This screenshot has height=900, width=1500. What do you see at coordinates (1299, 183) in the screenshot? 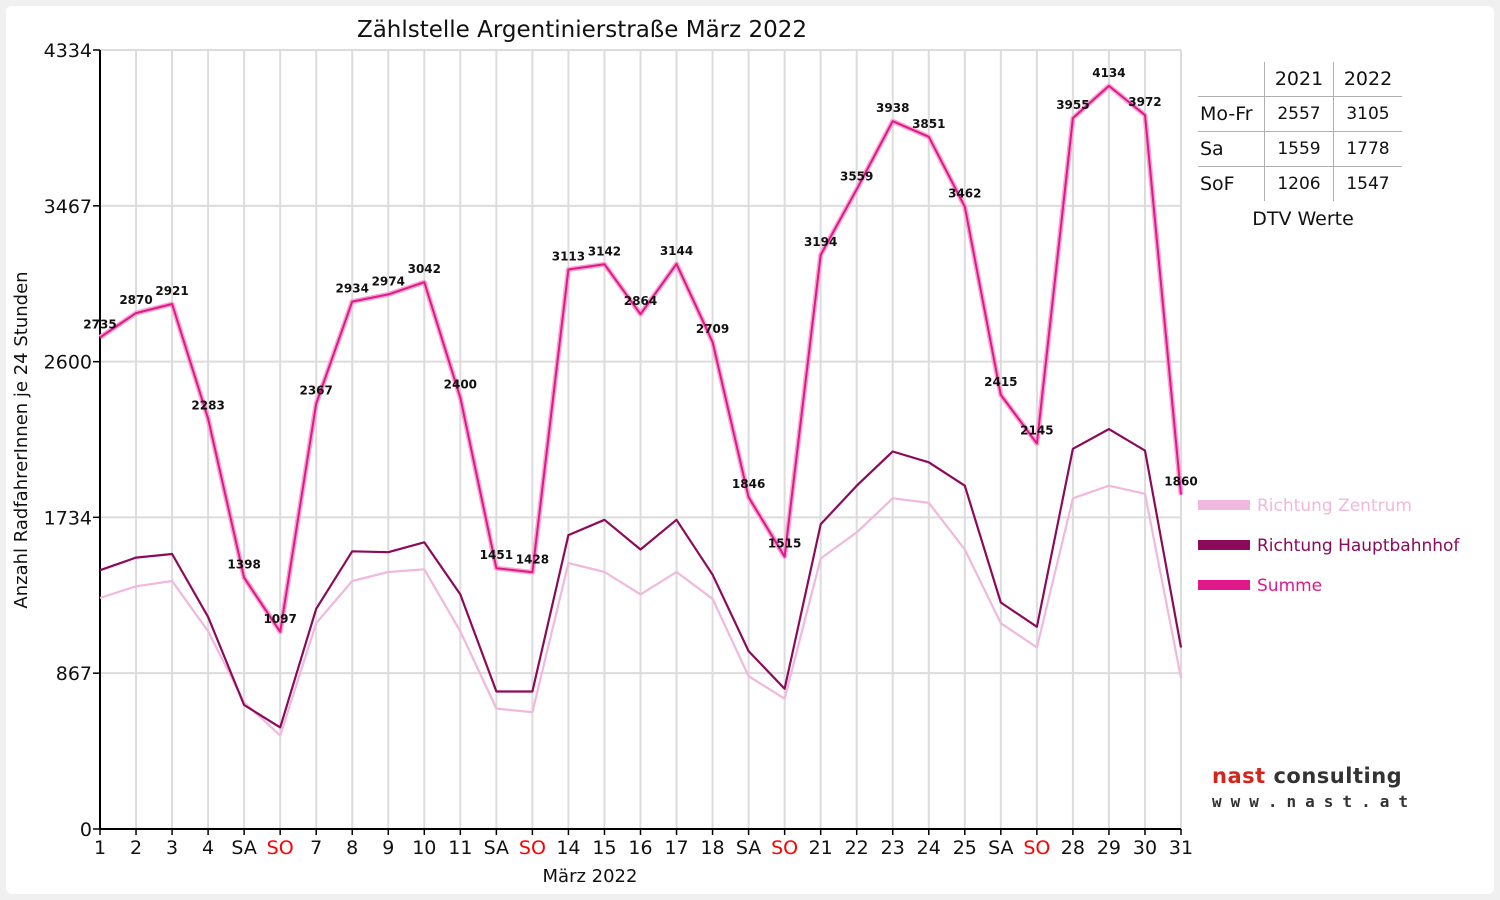
I see `dtv-cell: 1206` at bounding box center [1299, 183].